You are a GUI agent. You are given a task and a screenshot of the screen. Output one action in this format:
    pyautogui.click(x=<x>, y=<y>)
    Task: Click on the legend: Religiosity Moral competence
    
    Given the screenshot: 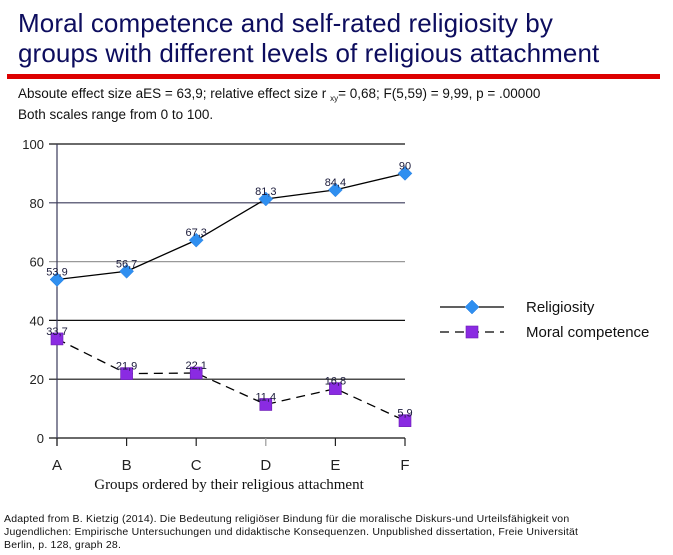 What is the action you would take?
    pyautogui.click(x=544, y=320)
    